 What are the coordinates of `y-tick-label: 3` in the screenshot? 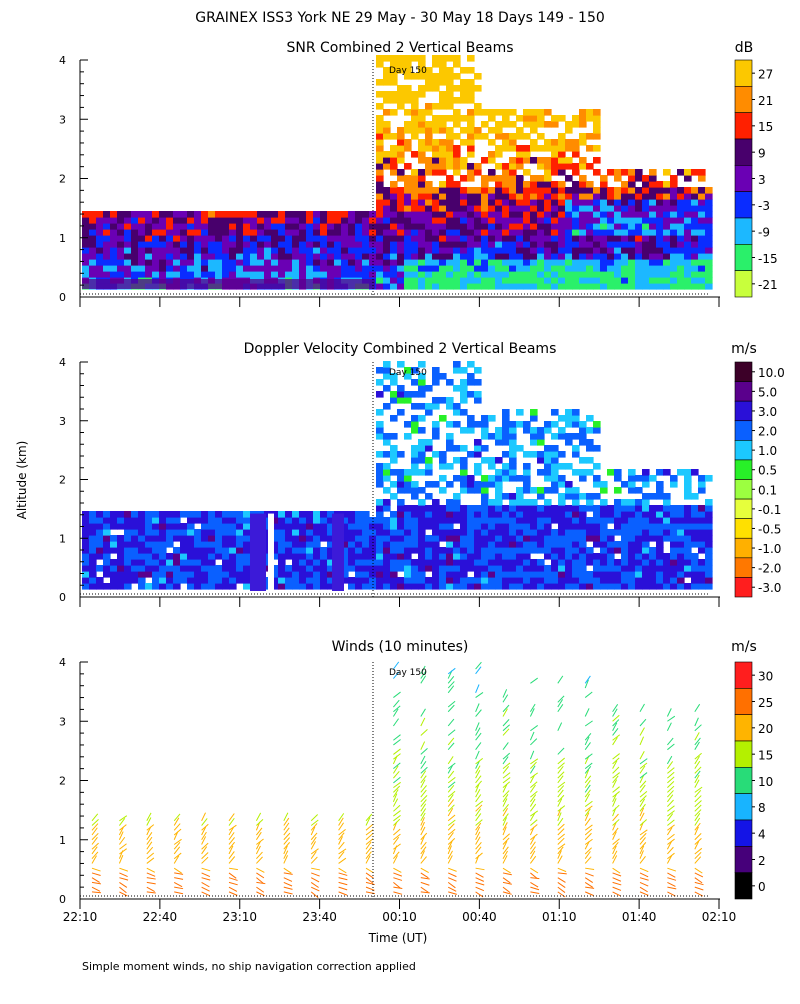 It's located at (62, 721).